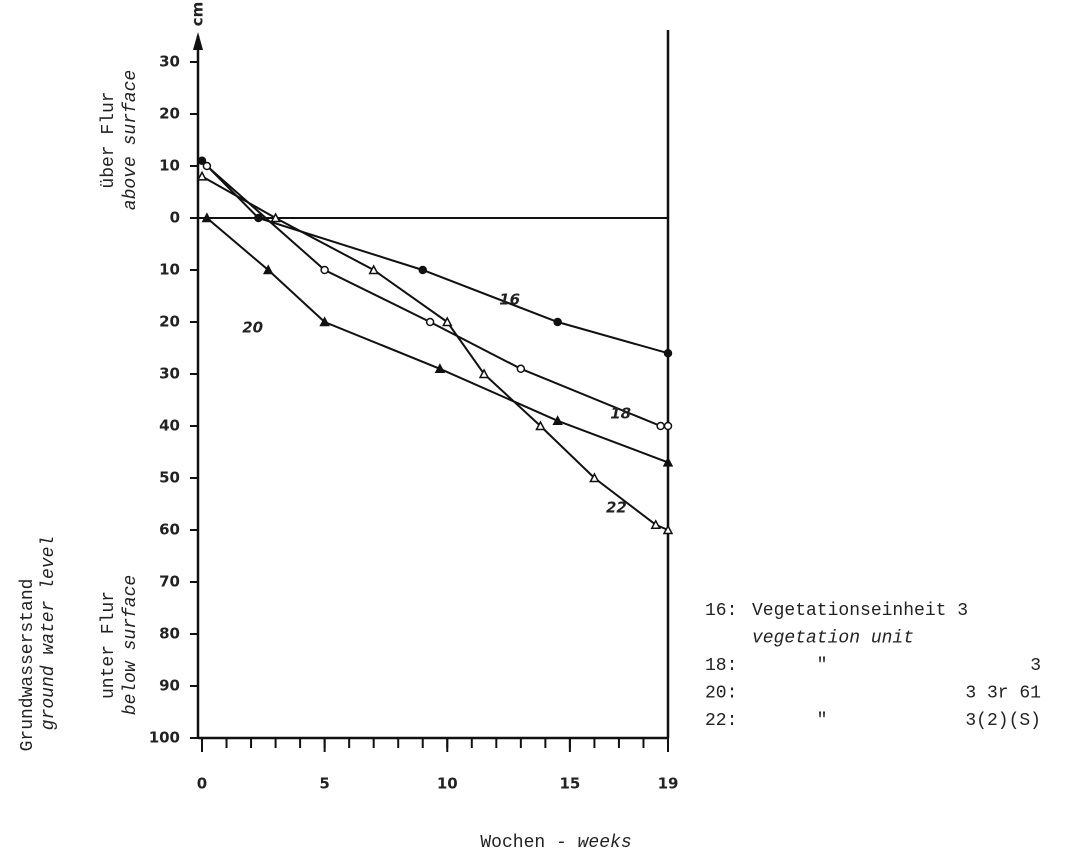  What do you see at coordinates (28, 665) in the screenshot?
I see `y-label: Grundwasserstand` at bounding box center [28, 665].